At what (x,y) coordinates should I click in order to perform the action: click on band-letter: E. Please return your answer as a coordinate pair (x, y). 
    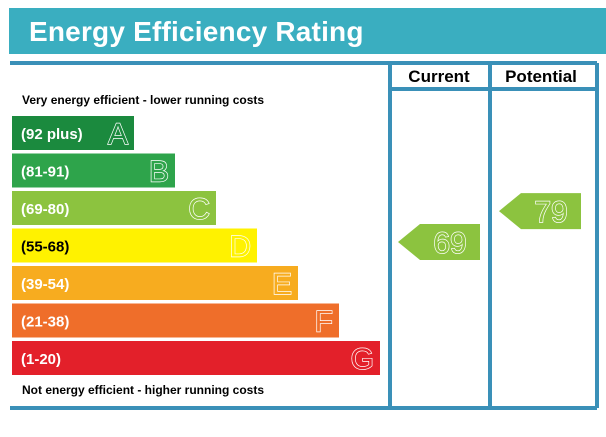
    Looking at the image, I should click on (282, 284).